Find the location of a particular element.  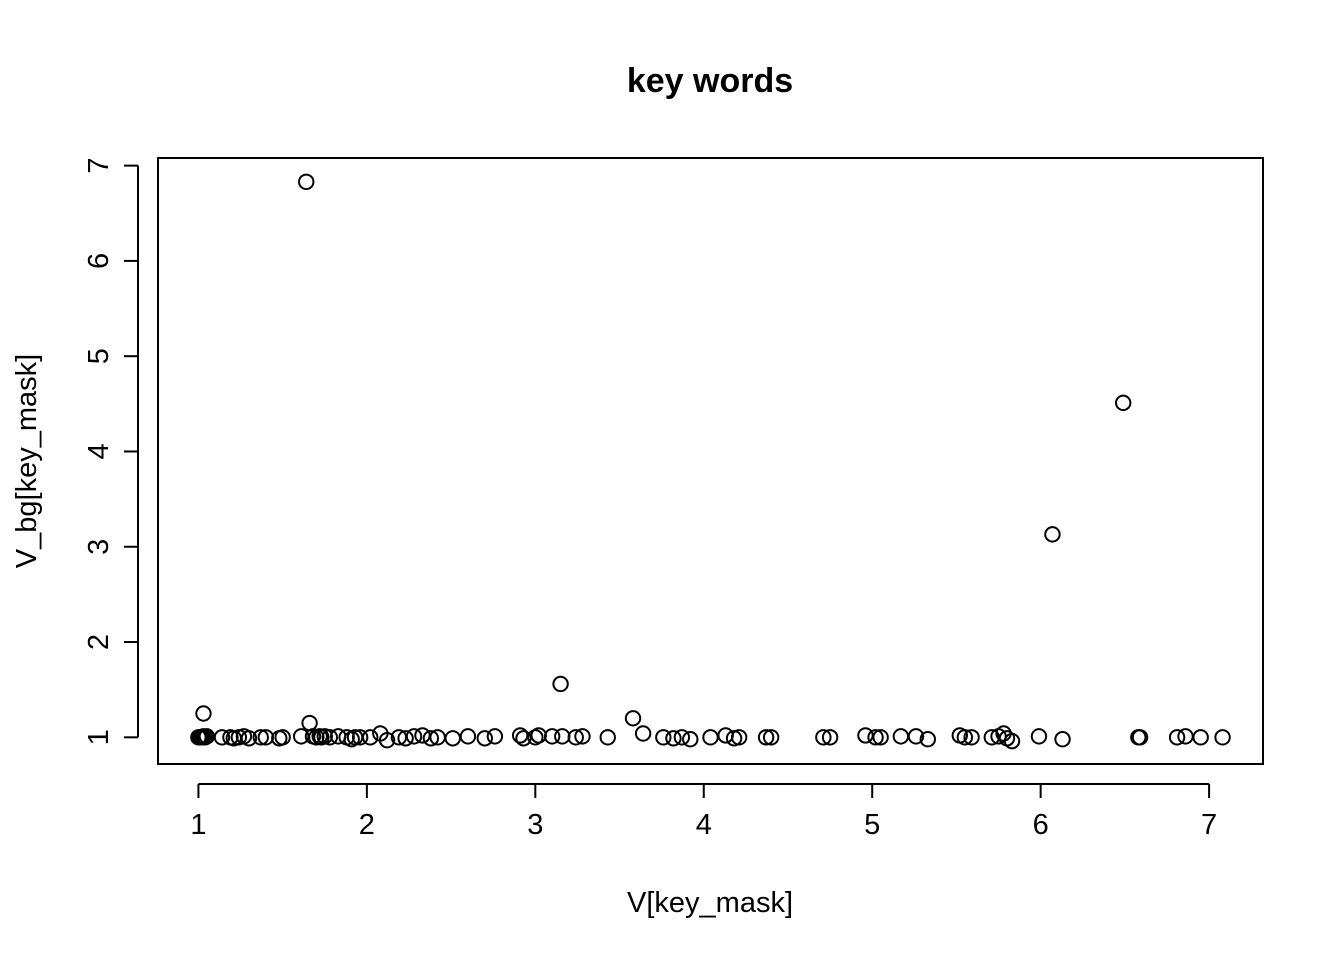

chart-title: key words is located at coordinates (710, 81).